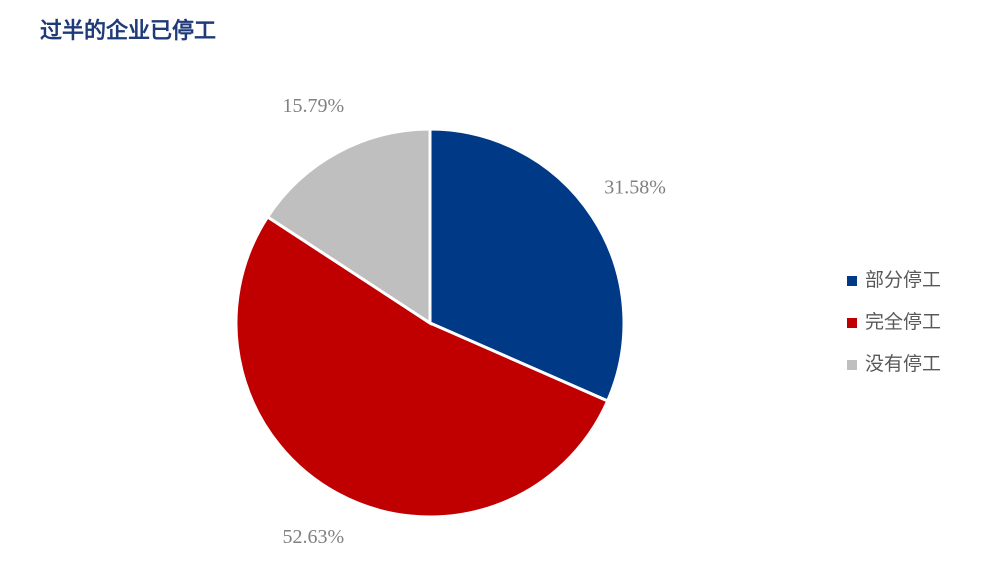  I want to click on legend-label: 完全停工, so click(903, 322).